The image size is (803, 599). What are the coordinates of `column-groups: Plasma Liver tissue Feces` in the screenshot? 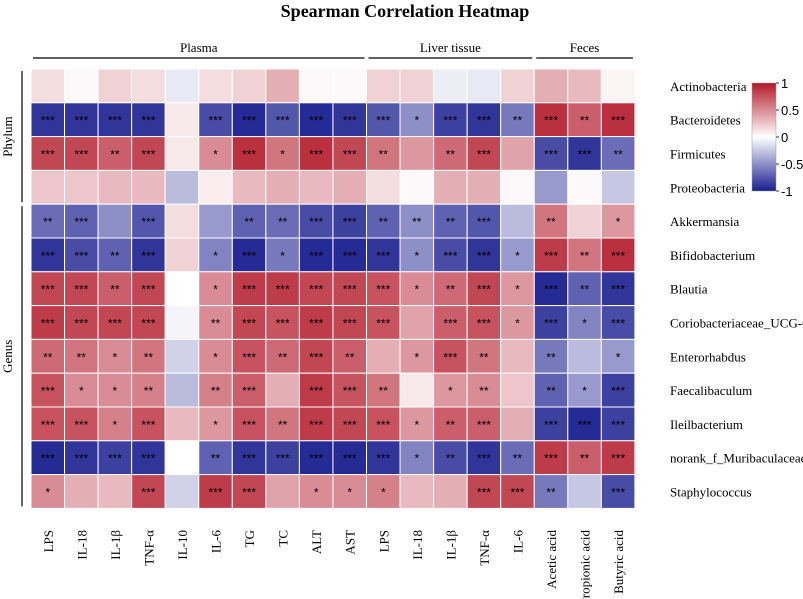 It's located at (333, 49).